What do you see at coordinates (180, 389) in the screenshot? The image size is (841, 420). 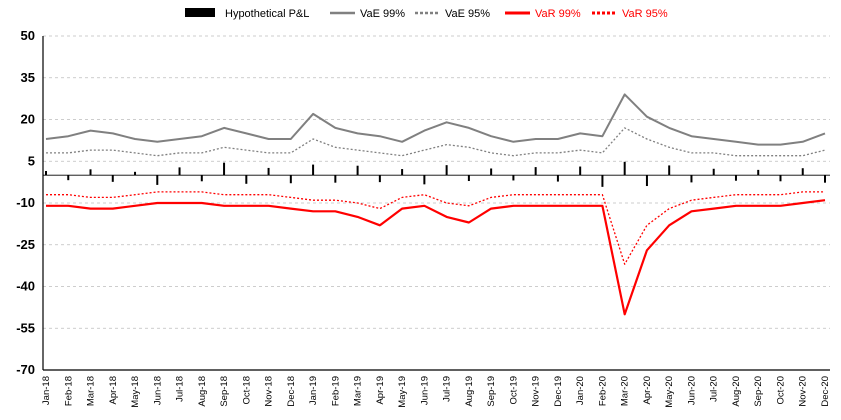 I see `x-tick-label: Jul-18` at bounding box center [180, 389].